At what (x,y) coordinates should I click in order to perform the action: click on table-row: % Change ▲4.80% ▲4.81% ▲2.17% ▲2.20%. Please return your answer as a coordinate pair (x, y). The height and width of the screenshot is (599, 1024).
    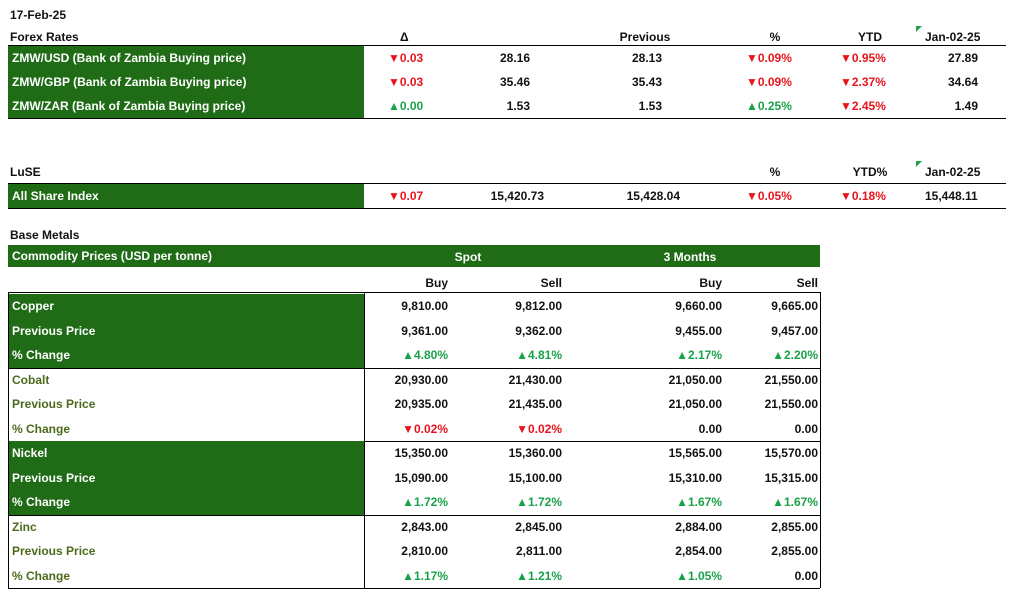
    Looking at the image, I should click on (512, 355).